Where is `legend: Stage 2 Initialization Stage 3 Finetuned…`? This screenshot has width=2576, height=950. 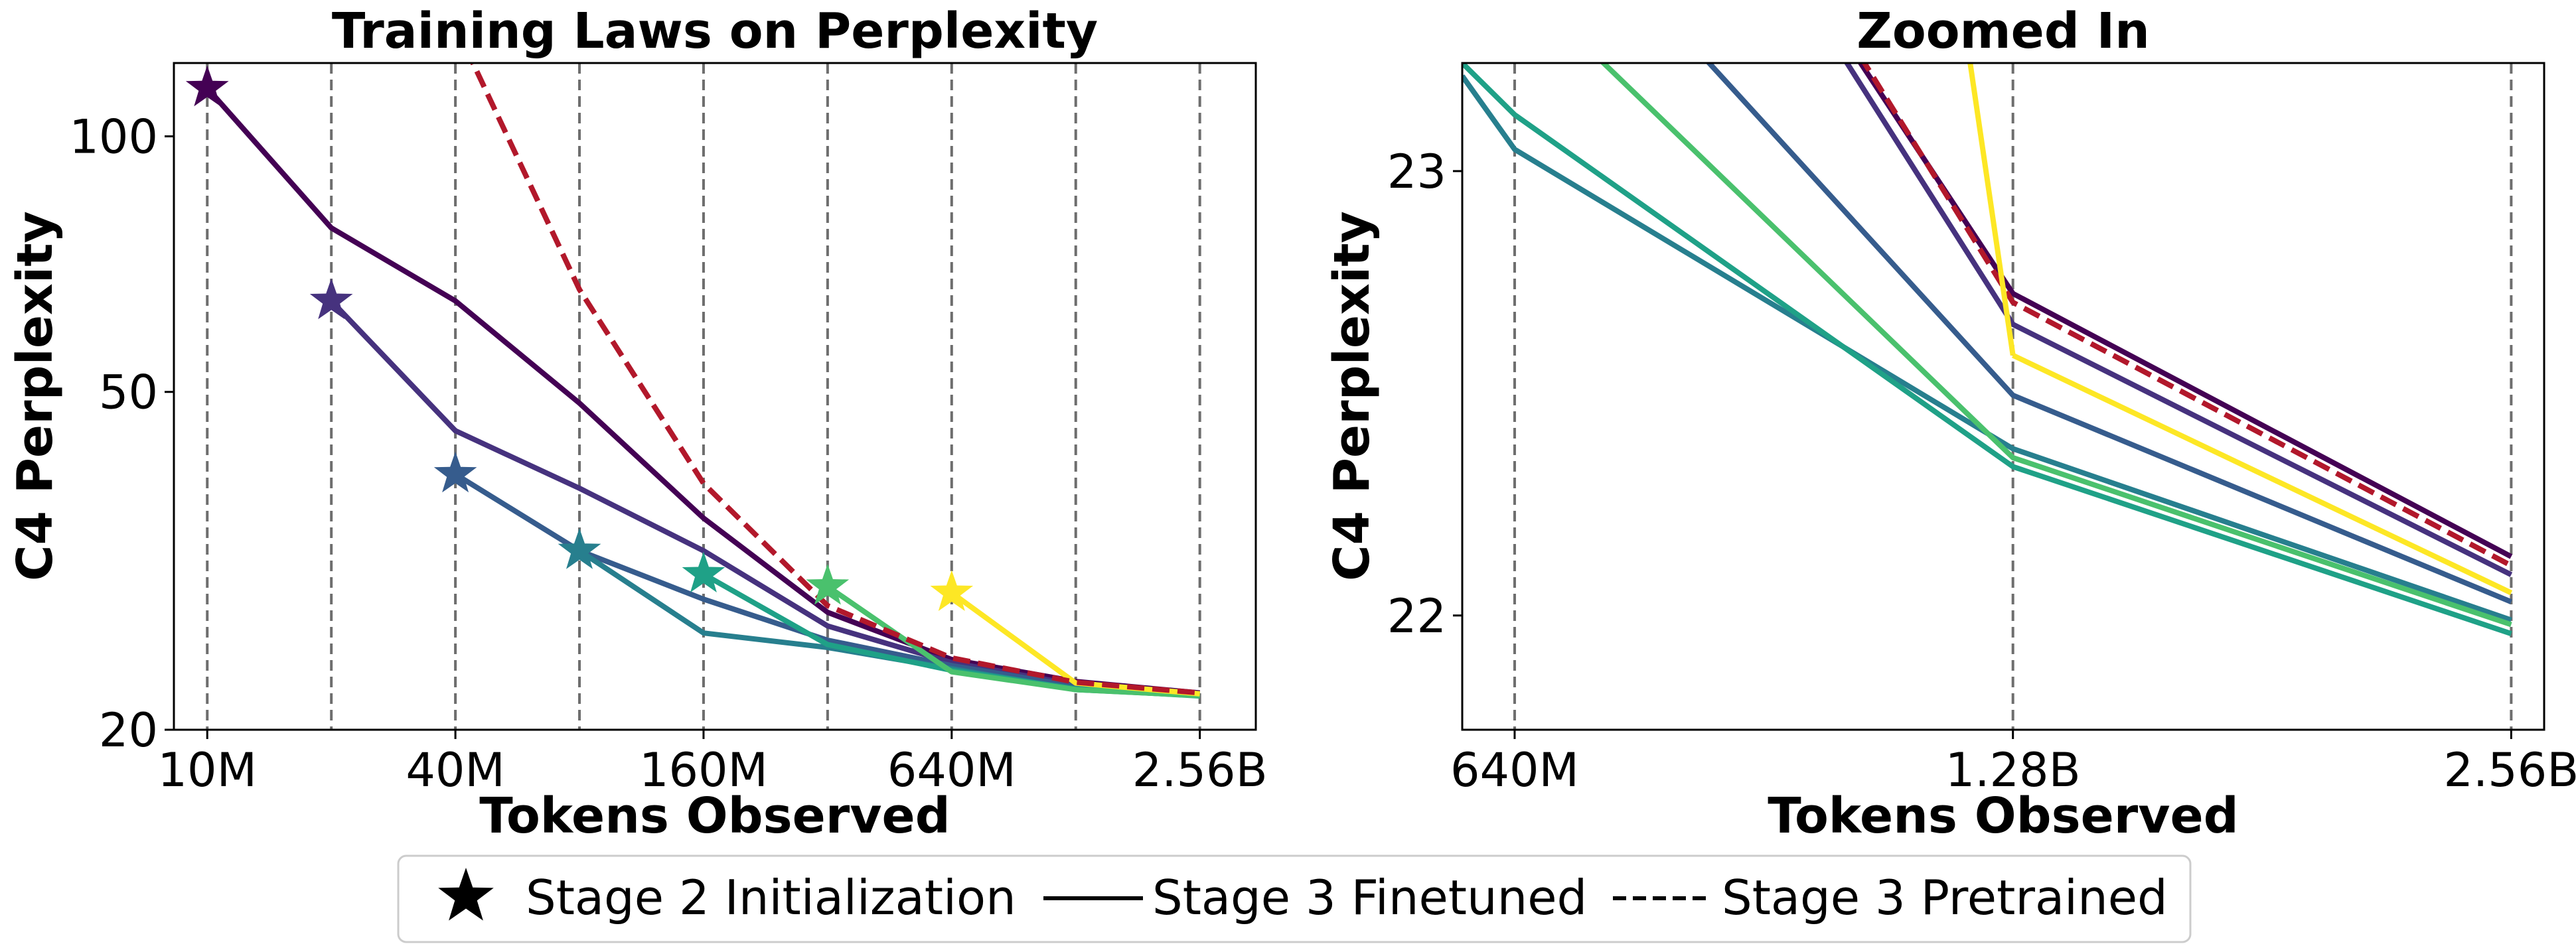 legend: Stage 2 Initialization Stage 3 Finetuned… is located at coordinates (1294, 898).